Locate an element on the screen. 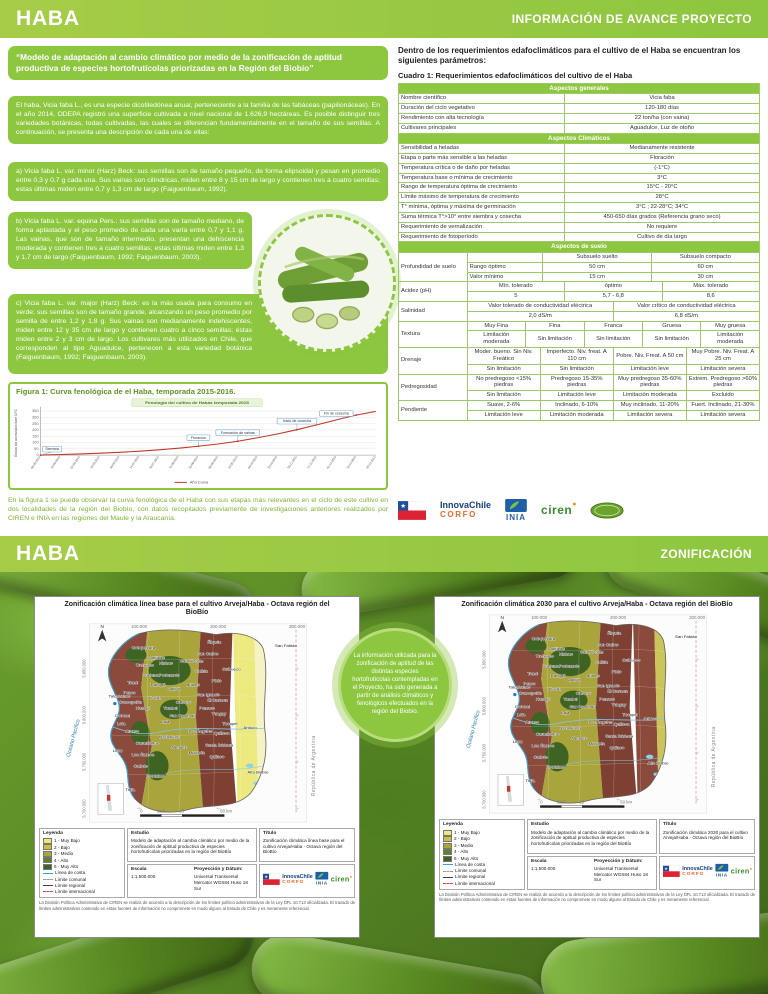 This screenshot has width=768, height=994. span: Límite internacional is located at coordinates (475, 883).